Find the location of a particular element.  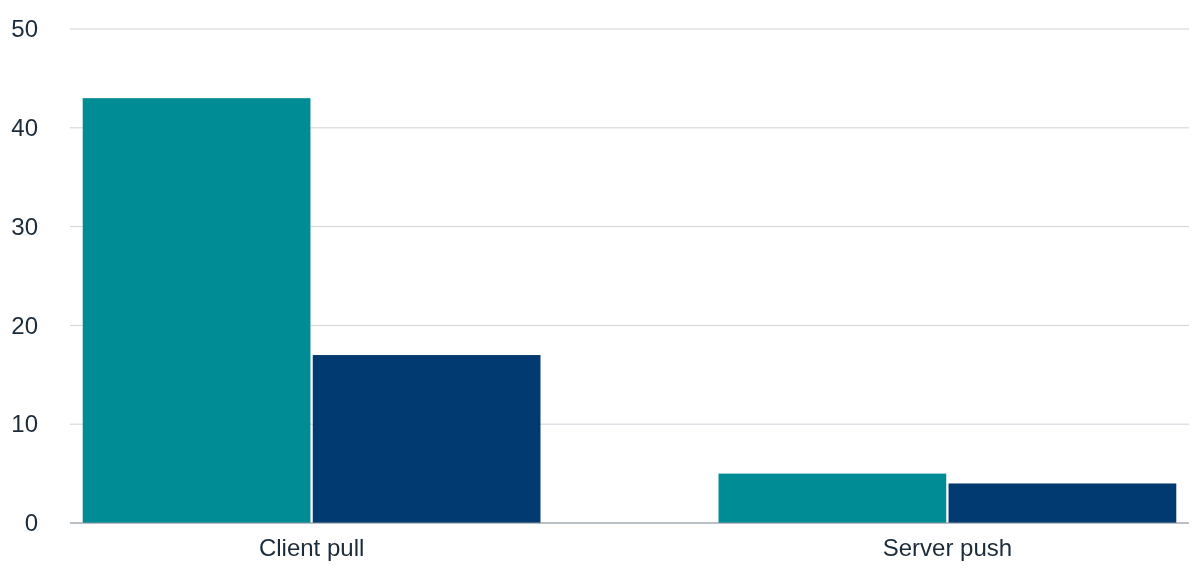

y-tick-label: 20 is located at coordinates (24, 325).